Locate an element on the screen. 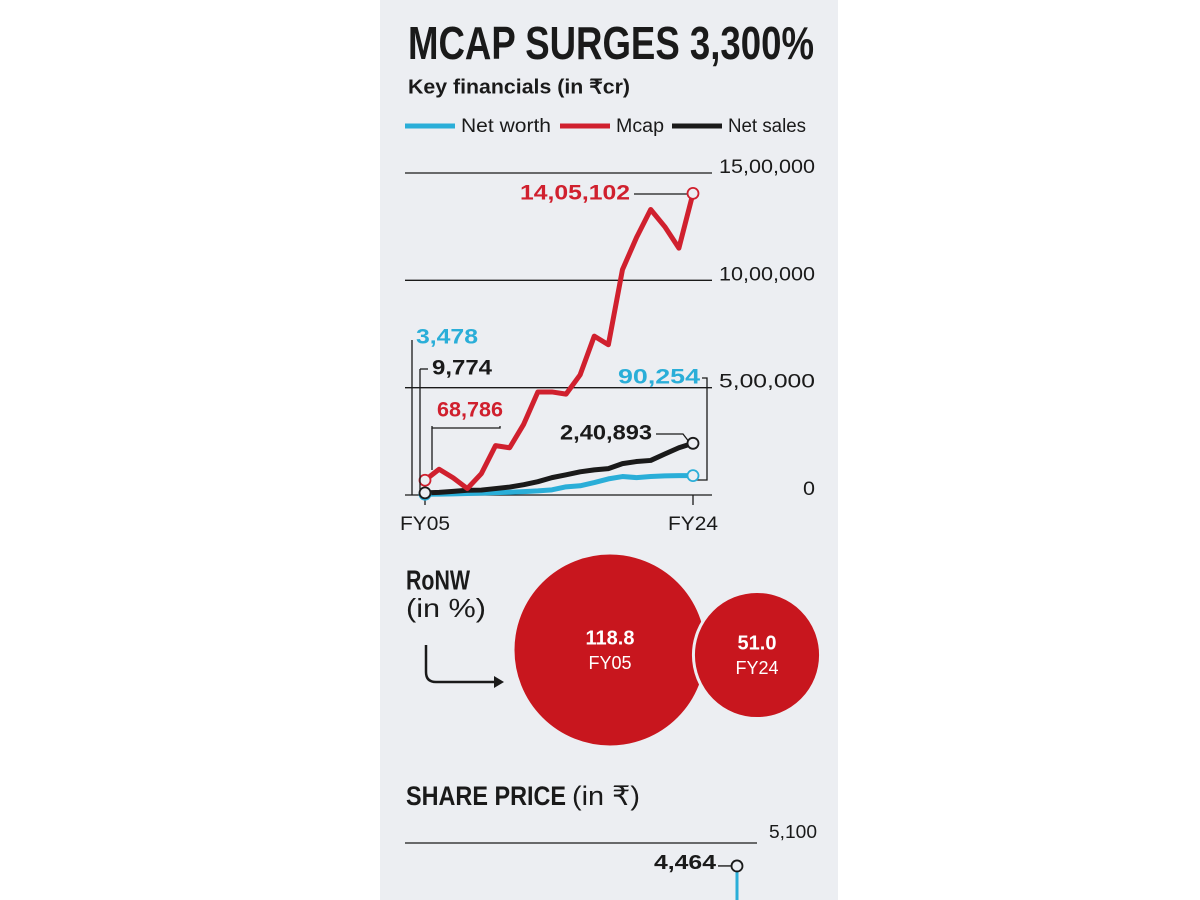  chart-title: MCAP SURGES 3,300% is located at coordinates (611, 43).